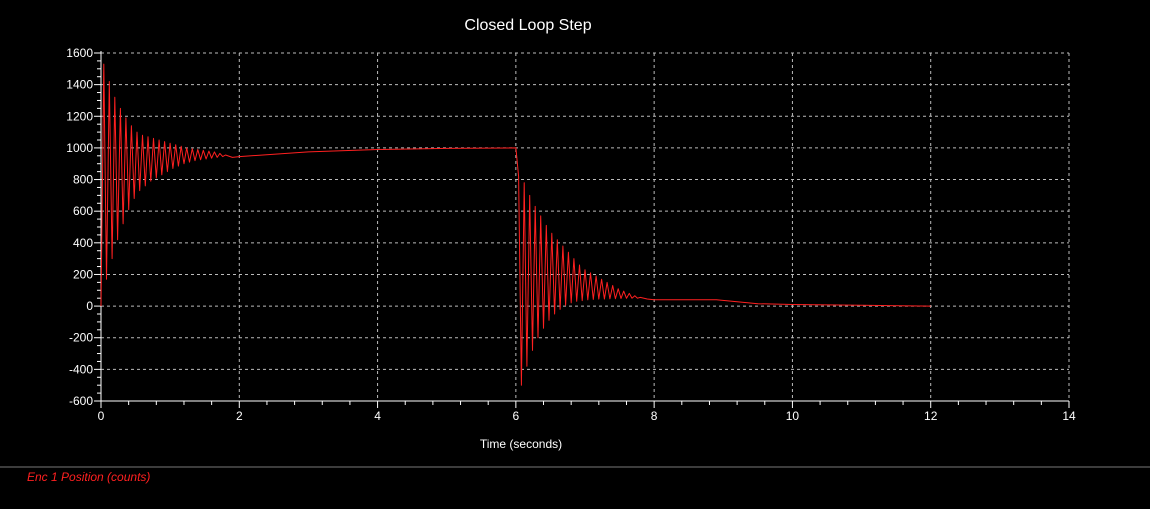 This screenshot has height=509, width=1150. I want to click on y-tick-label: 600, so click(83, 211).